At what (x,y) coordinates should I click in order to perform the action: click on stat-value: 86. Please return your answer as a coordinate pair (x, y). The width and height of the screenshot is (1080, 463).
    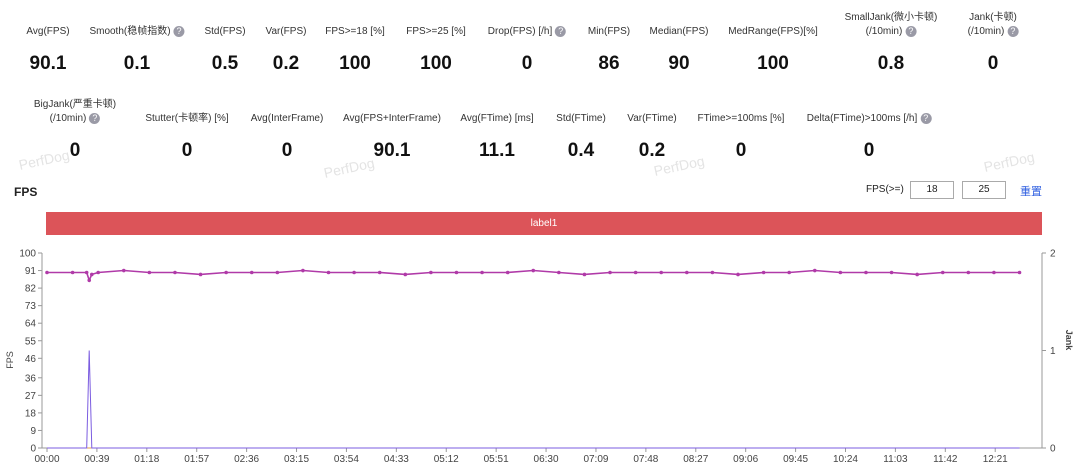
    Looking at the image, I should click on (609, 63).